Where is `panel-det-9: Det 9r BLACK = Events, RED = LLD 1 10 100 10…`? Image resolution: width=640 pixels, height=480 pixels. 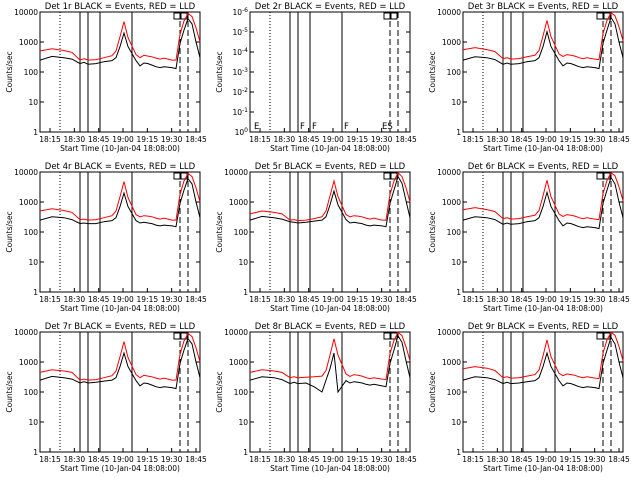
panel-det-9: Det 9r BLACK = Events, RED = LLD 1 10 100 10… is located at coordinates (529, 397).